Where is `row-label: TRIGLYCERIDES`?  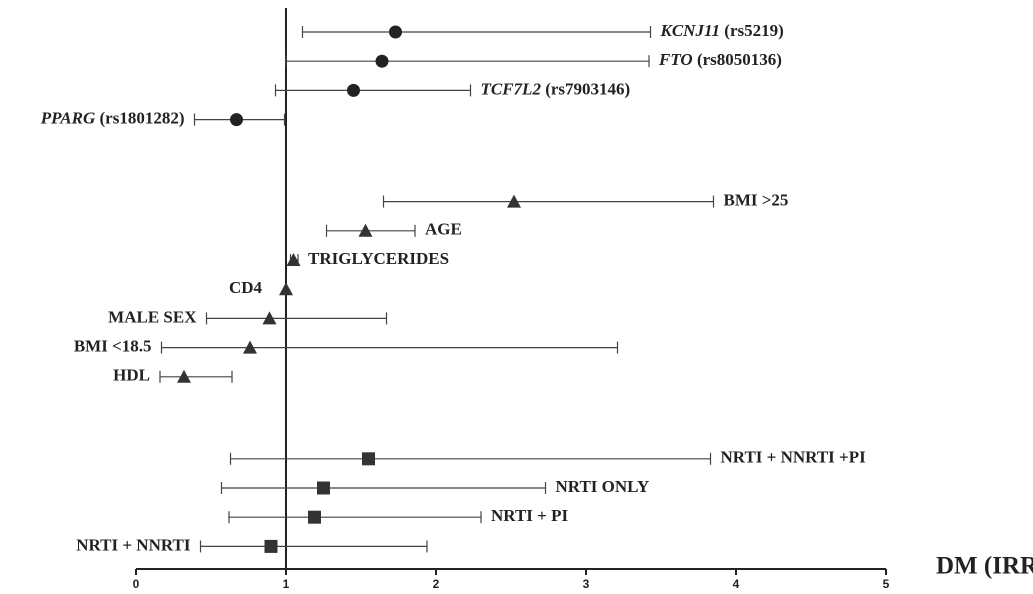
row-label: TRIGLYCERIDES is located at coordinates (378, 258).